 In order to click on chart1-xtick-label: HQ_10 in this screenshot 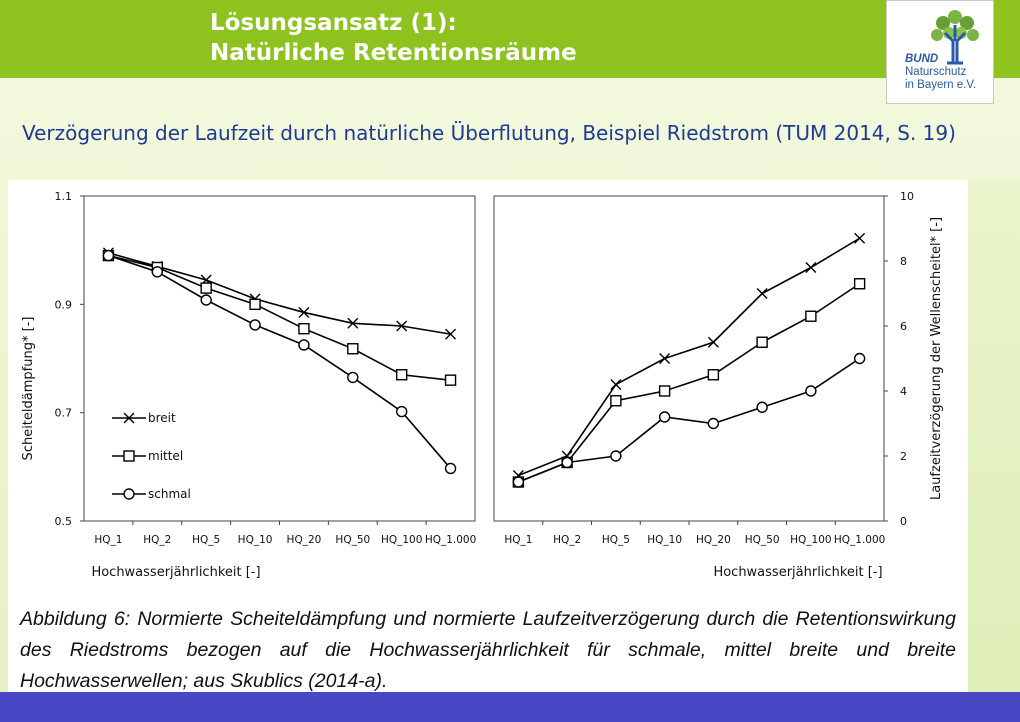, I will do `click(255, 540)`.